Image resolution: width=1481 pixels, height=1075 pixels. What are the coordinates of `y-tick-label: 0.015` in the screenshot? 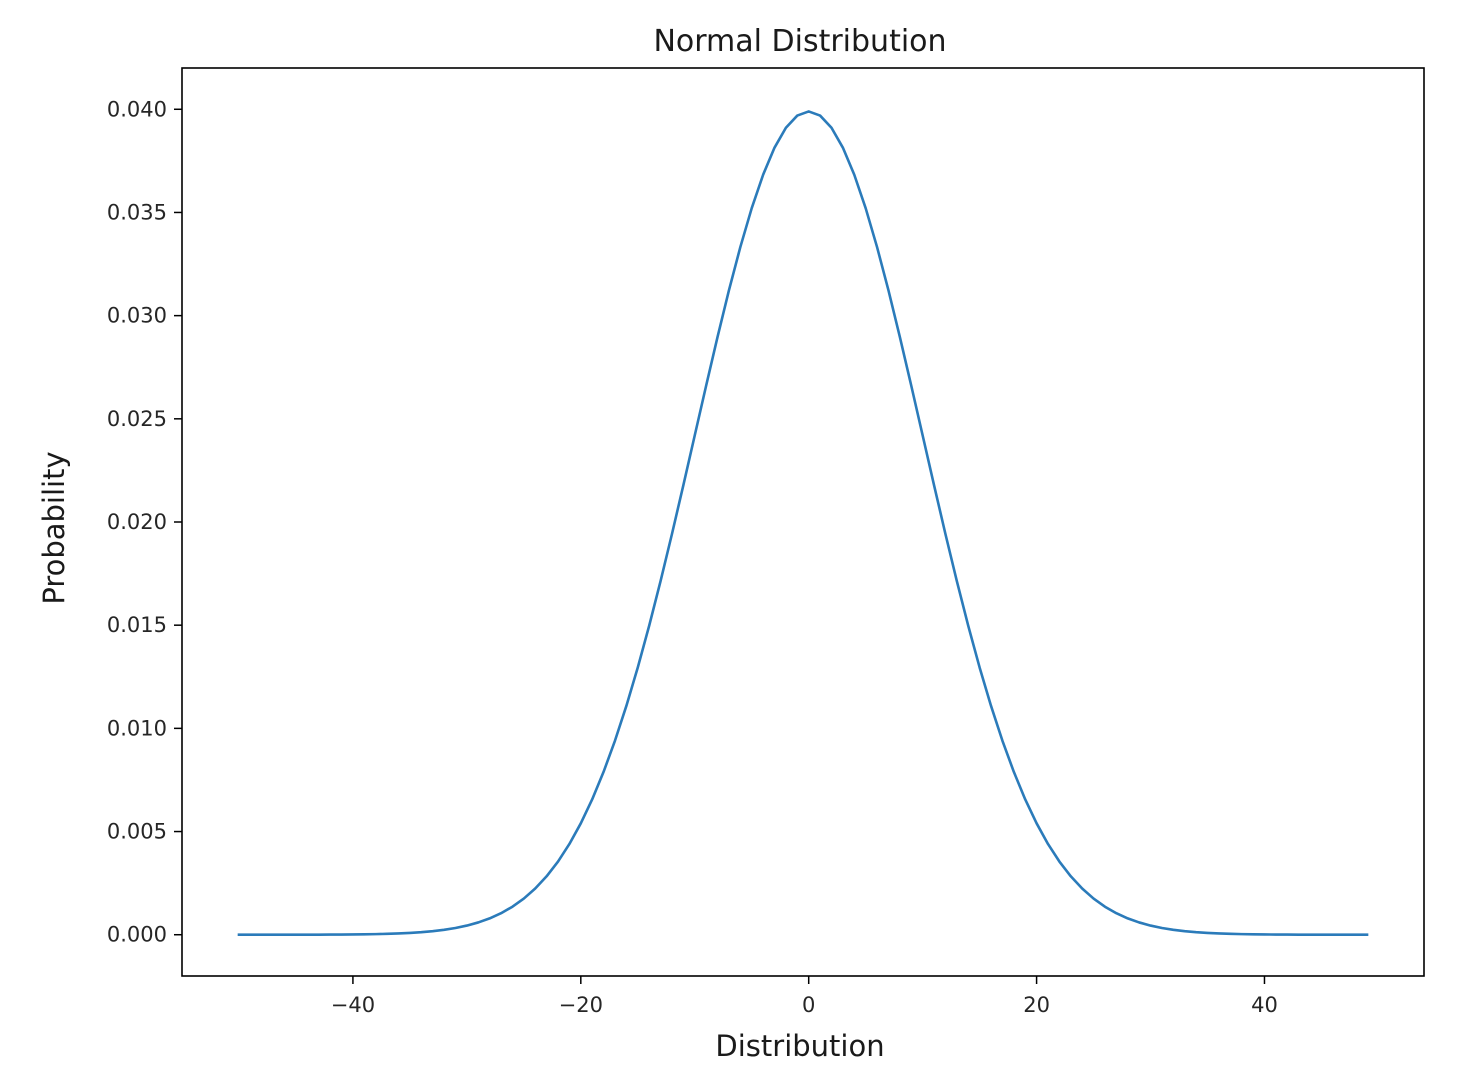 It's located at (137, 625).